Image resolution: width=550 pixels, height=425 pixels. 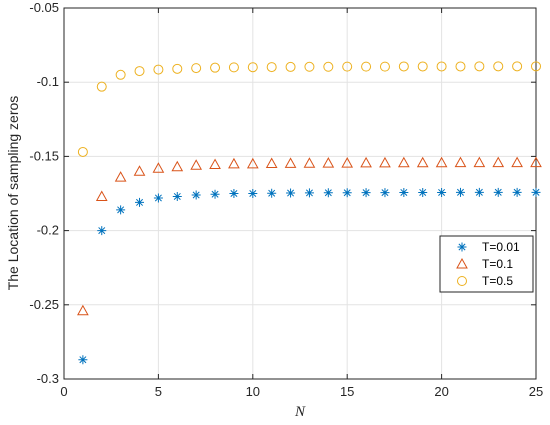 What do you see at coordinates (300, 412) in the screenshot?
I see `x-axis-label: N` at bounding box center [300, 412].